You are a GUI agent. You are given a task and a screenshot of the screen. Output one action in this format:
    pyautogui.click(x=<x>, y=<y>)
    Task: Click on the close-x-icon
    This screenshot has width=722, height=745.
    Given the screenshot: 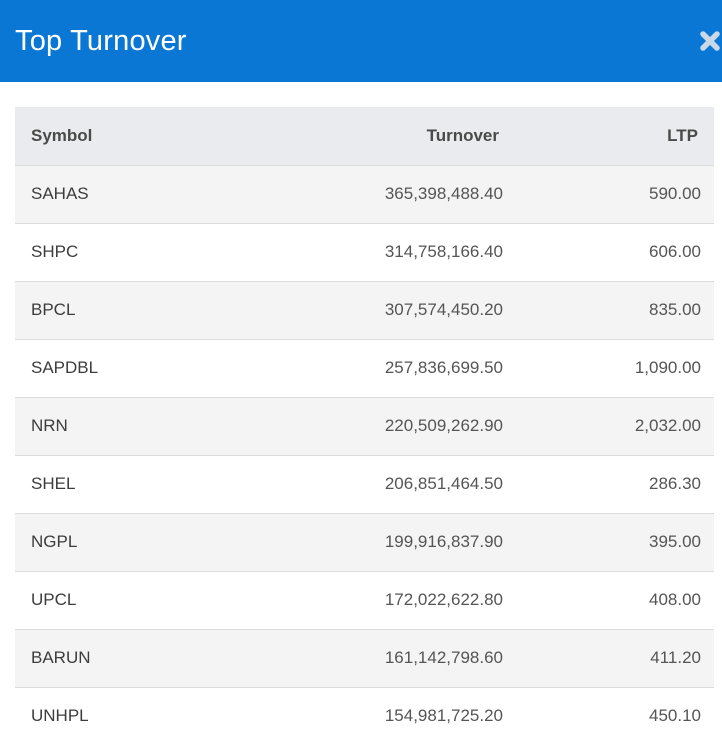 What is the action you would take?
    pyautogui.click(x=710, y=41)
    